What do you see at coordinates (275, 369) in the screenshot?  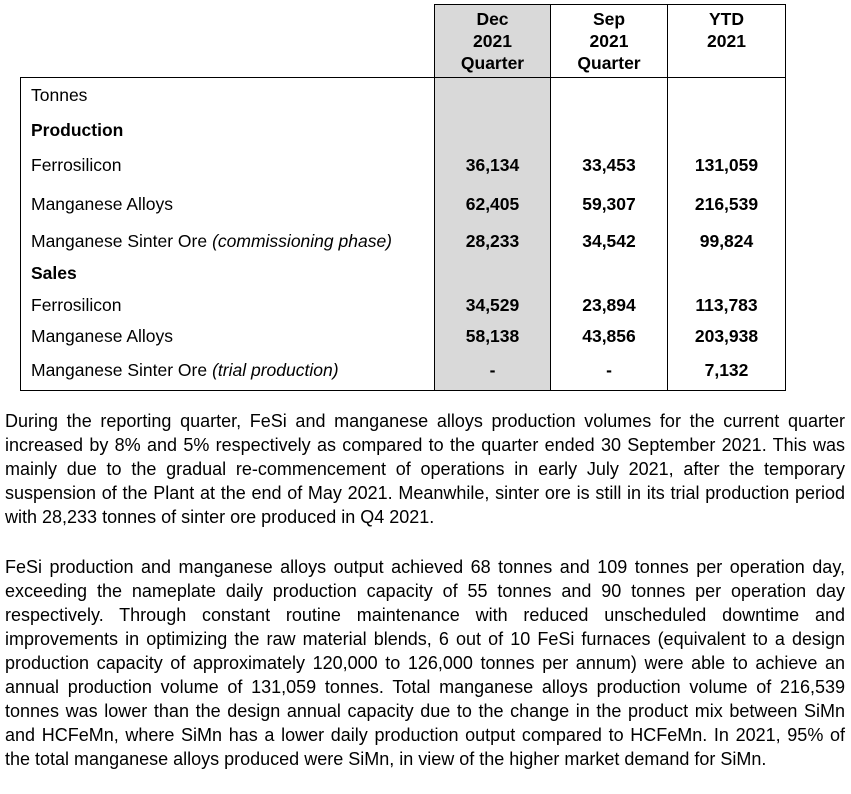 I see `row-label-note: (trial production)` at bounding box center [275, 369].